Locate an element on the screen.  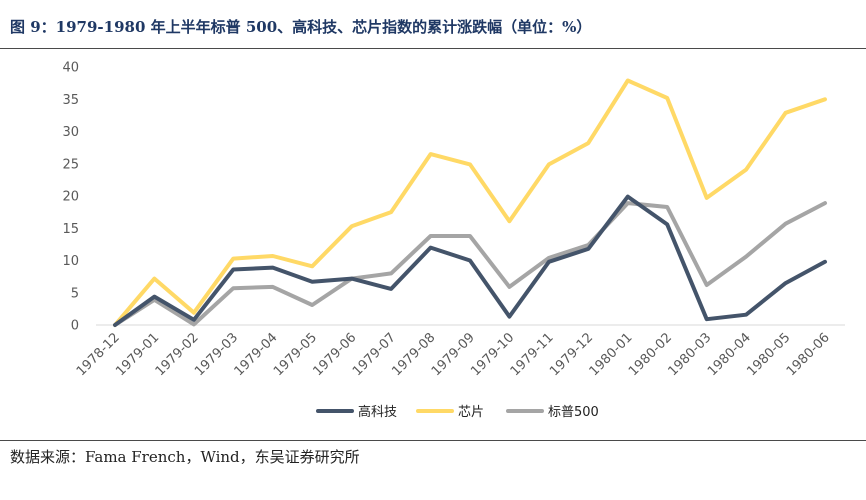
y-axis: 0 5 10 15 20 25 30 35 40 is located at coordinates (70, 197).